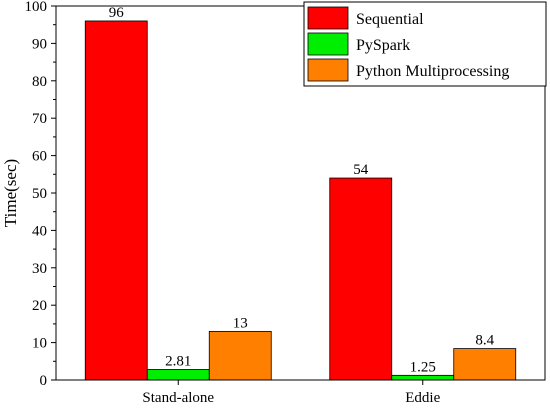 The height and width of the screenshot is (409, 550). Describe the element at coordinates (178, 361) in the screenshot. I see `data-label: 2.81` at that location.